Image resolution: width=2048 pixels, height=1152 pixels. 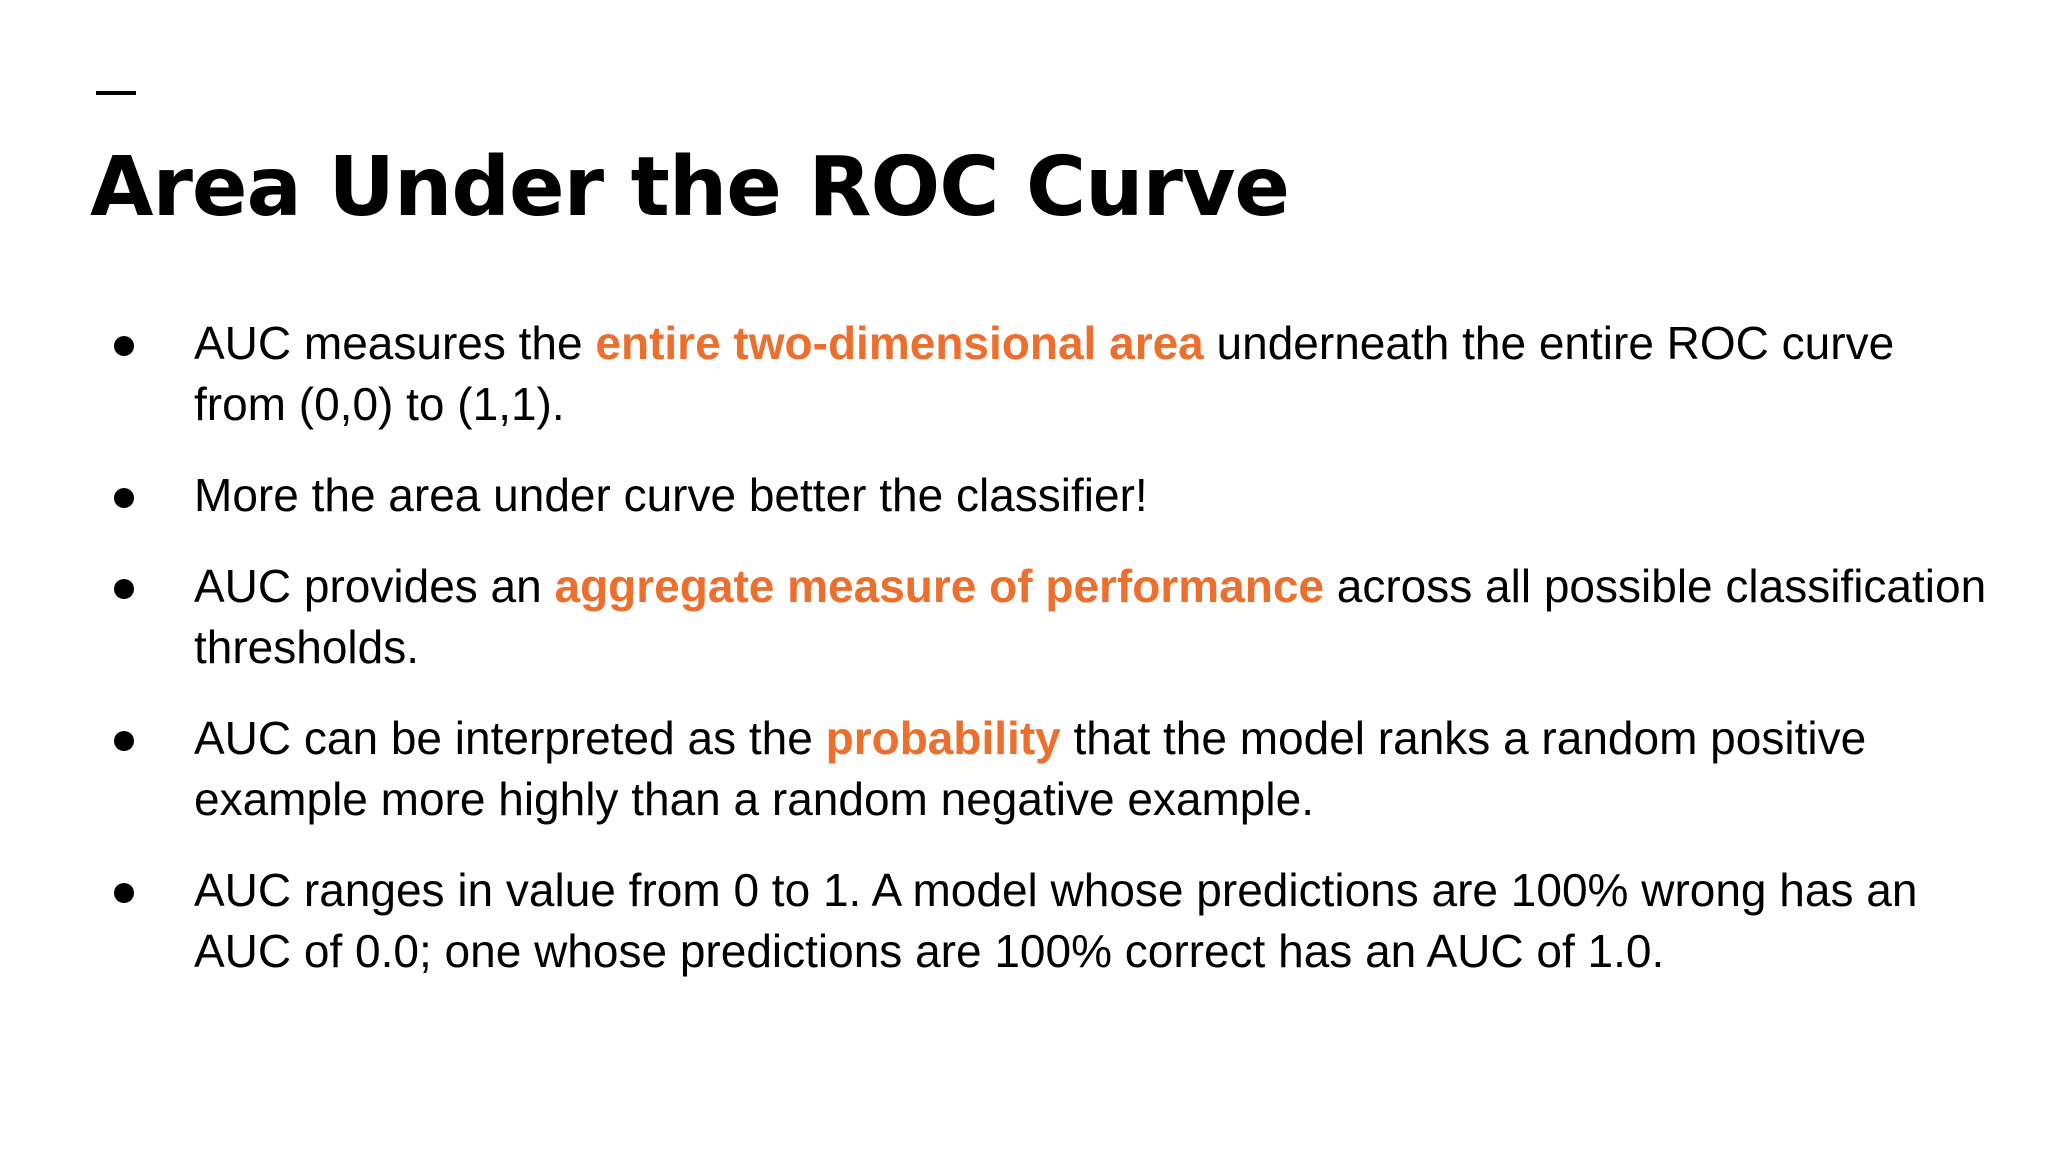 I want to click on bullet-text: AUC measures the, so click(x=395, y=343).